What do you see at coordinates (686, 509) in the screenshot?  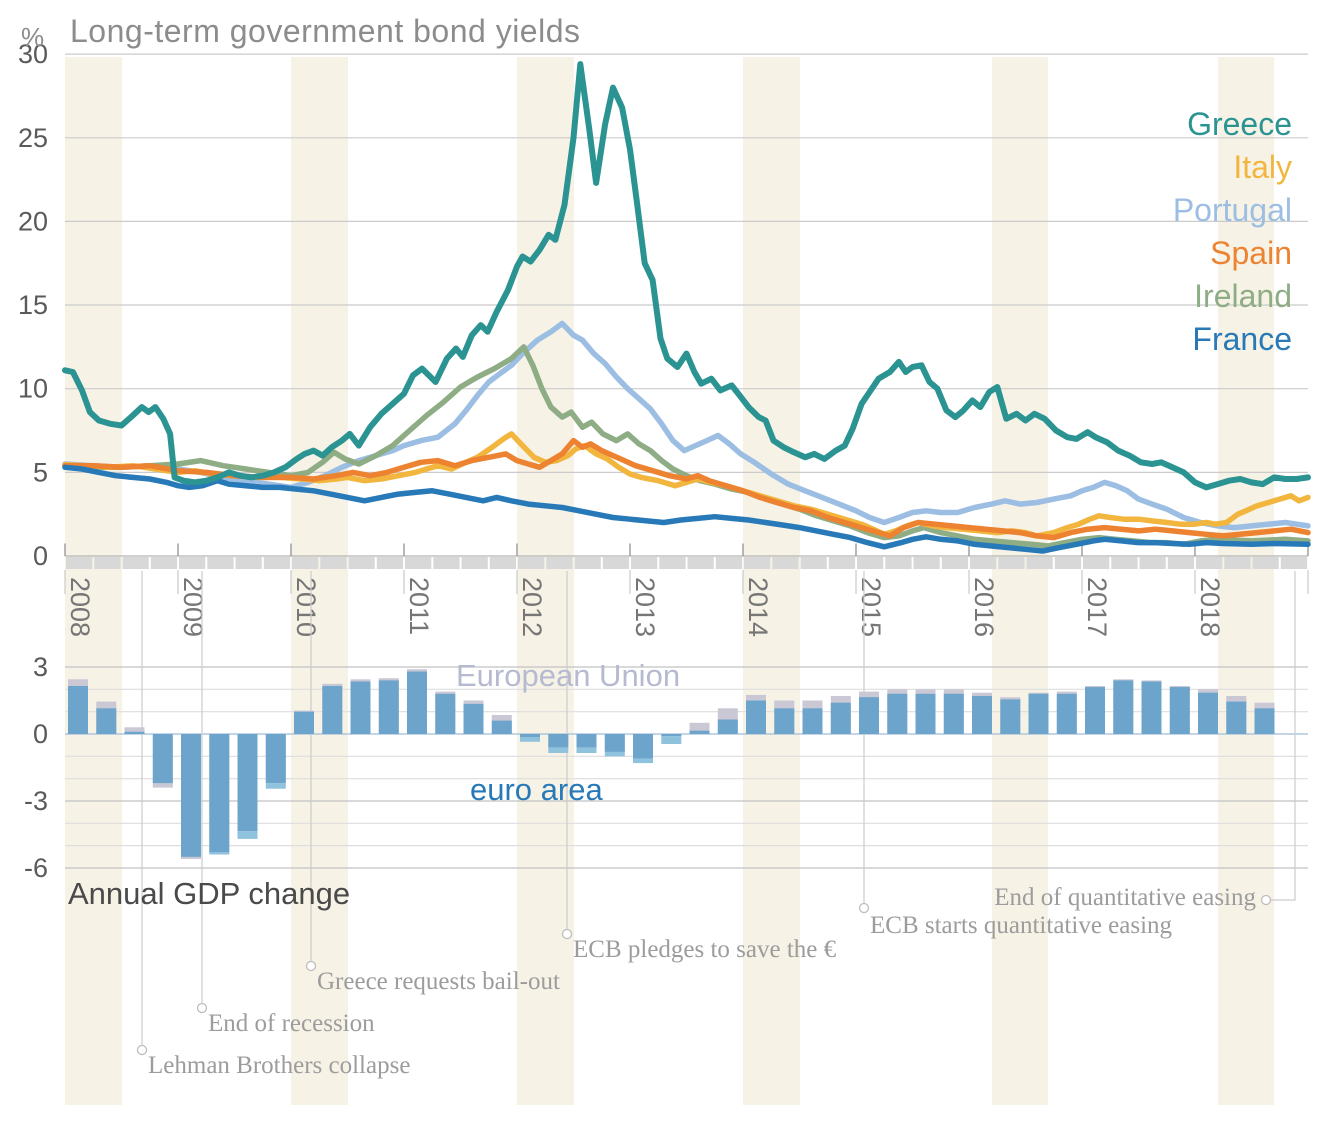 I see `yield-line-france` at bounding box center [686, 509].